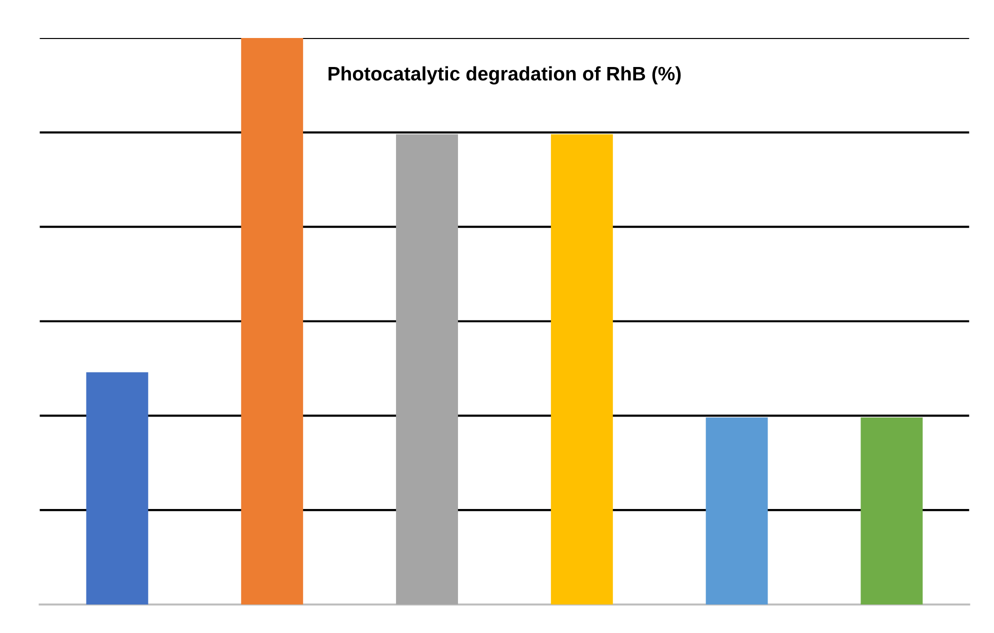 The width and height of the screenshot is (994, 633). What do you see at coordinates (504, 75) in the screenshot?
I see `text: Photocatalytic degradation of RhB (%)` at bounding box center [504, 75].